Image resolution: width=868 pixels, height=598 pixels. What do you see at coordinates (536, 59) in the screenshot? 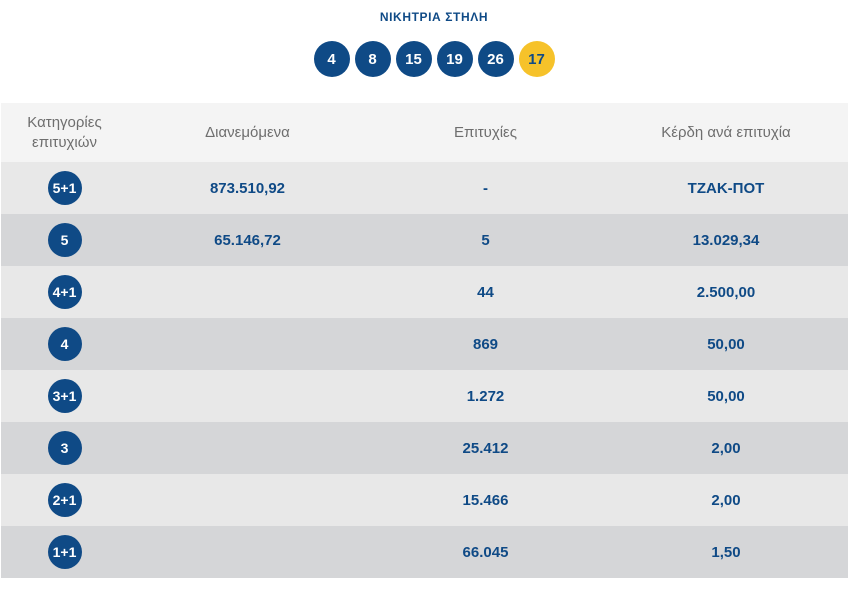
I see `bonus-number-ball: 17` at bounding box center [536, 59].